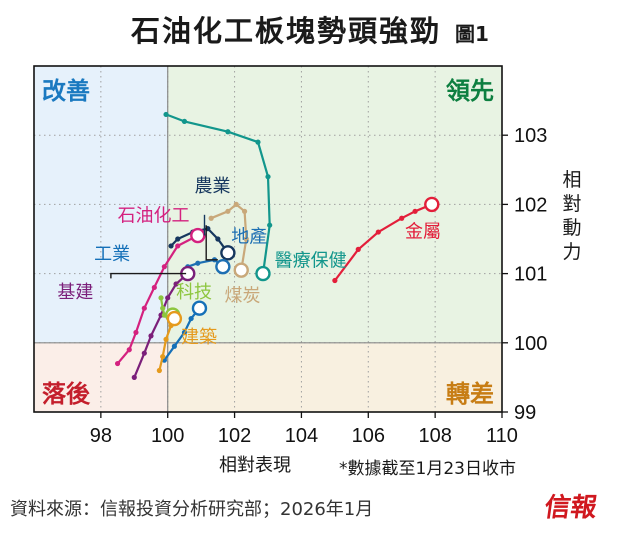 Image resolution: width=620 pixels, height=536 pixels. Describe the element at coordinates (572, 204) in the screenshot. I see `y-axis-title-char: 對` at that location.